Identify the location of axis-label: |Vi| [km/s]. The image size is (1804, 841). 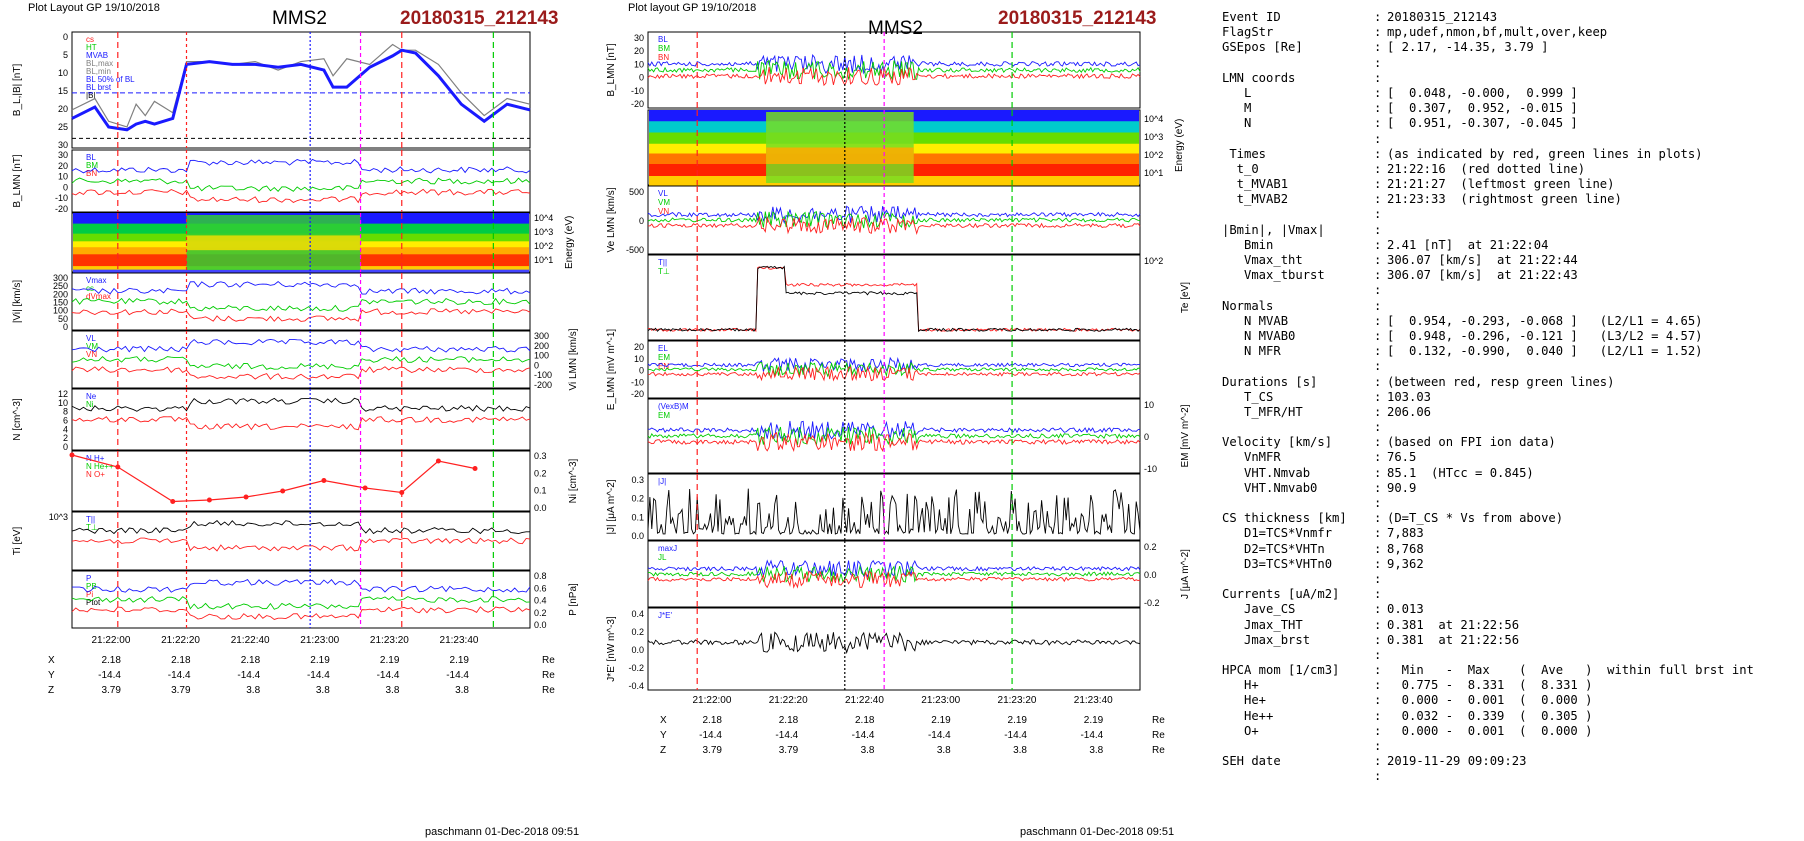
(17, 302).